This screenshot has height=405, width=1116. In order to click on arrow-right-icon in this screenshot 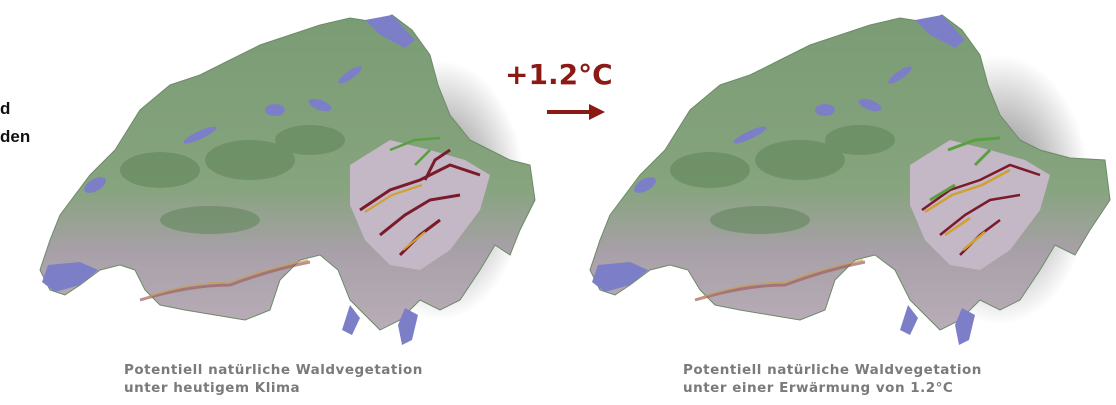, I will do `click(576, 112)`.